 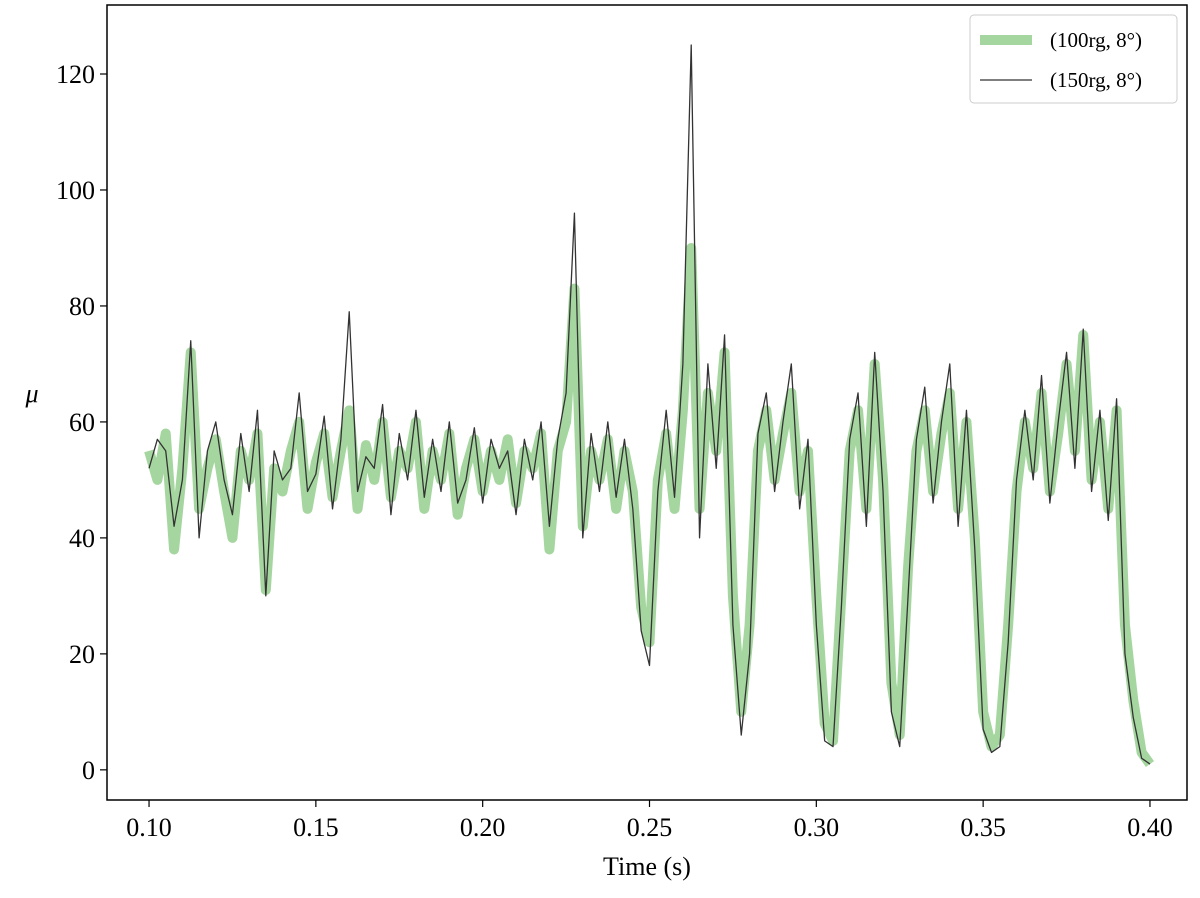 I want to click on x-tick-label: 0.30, so click(x=817, y=827).